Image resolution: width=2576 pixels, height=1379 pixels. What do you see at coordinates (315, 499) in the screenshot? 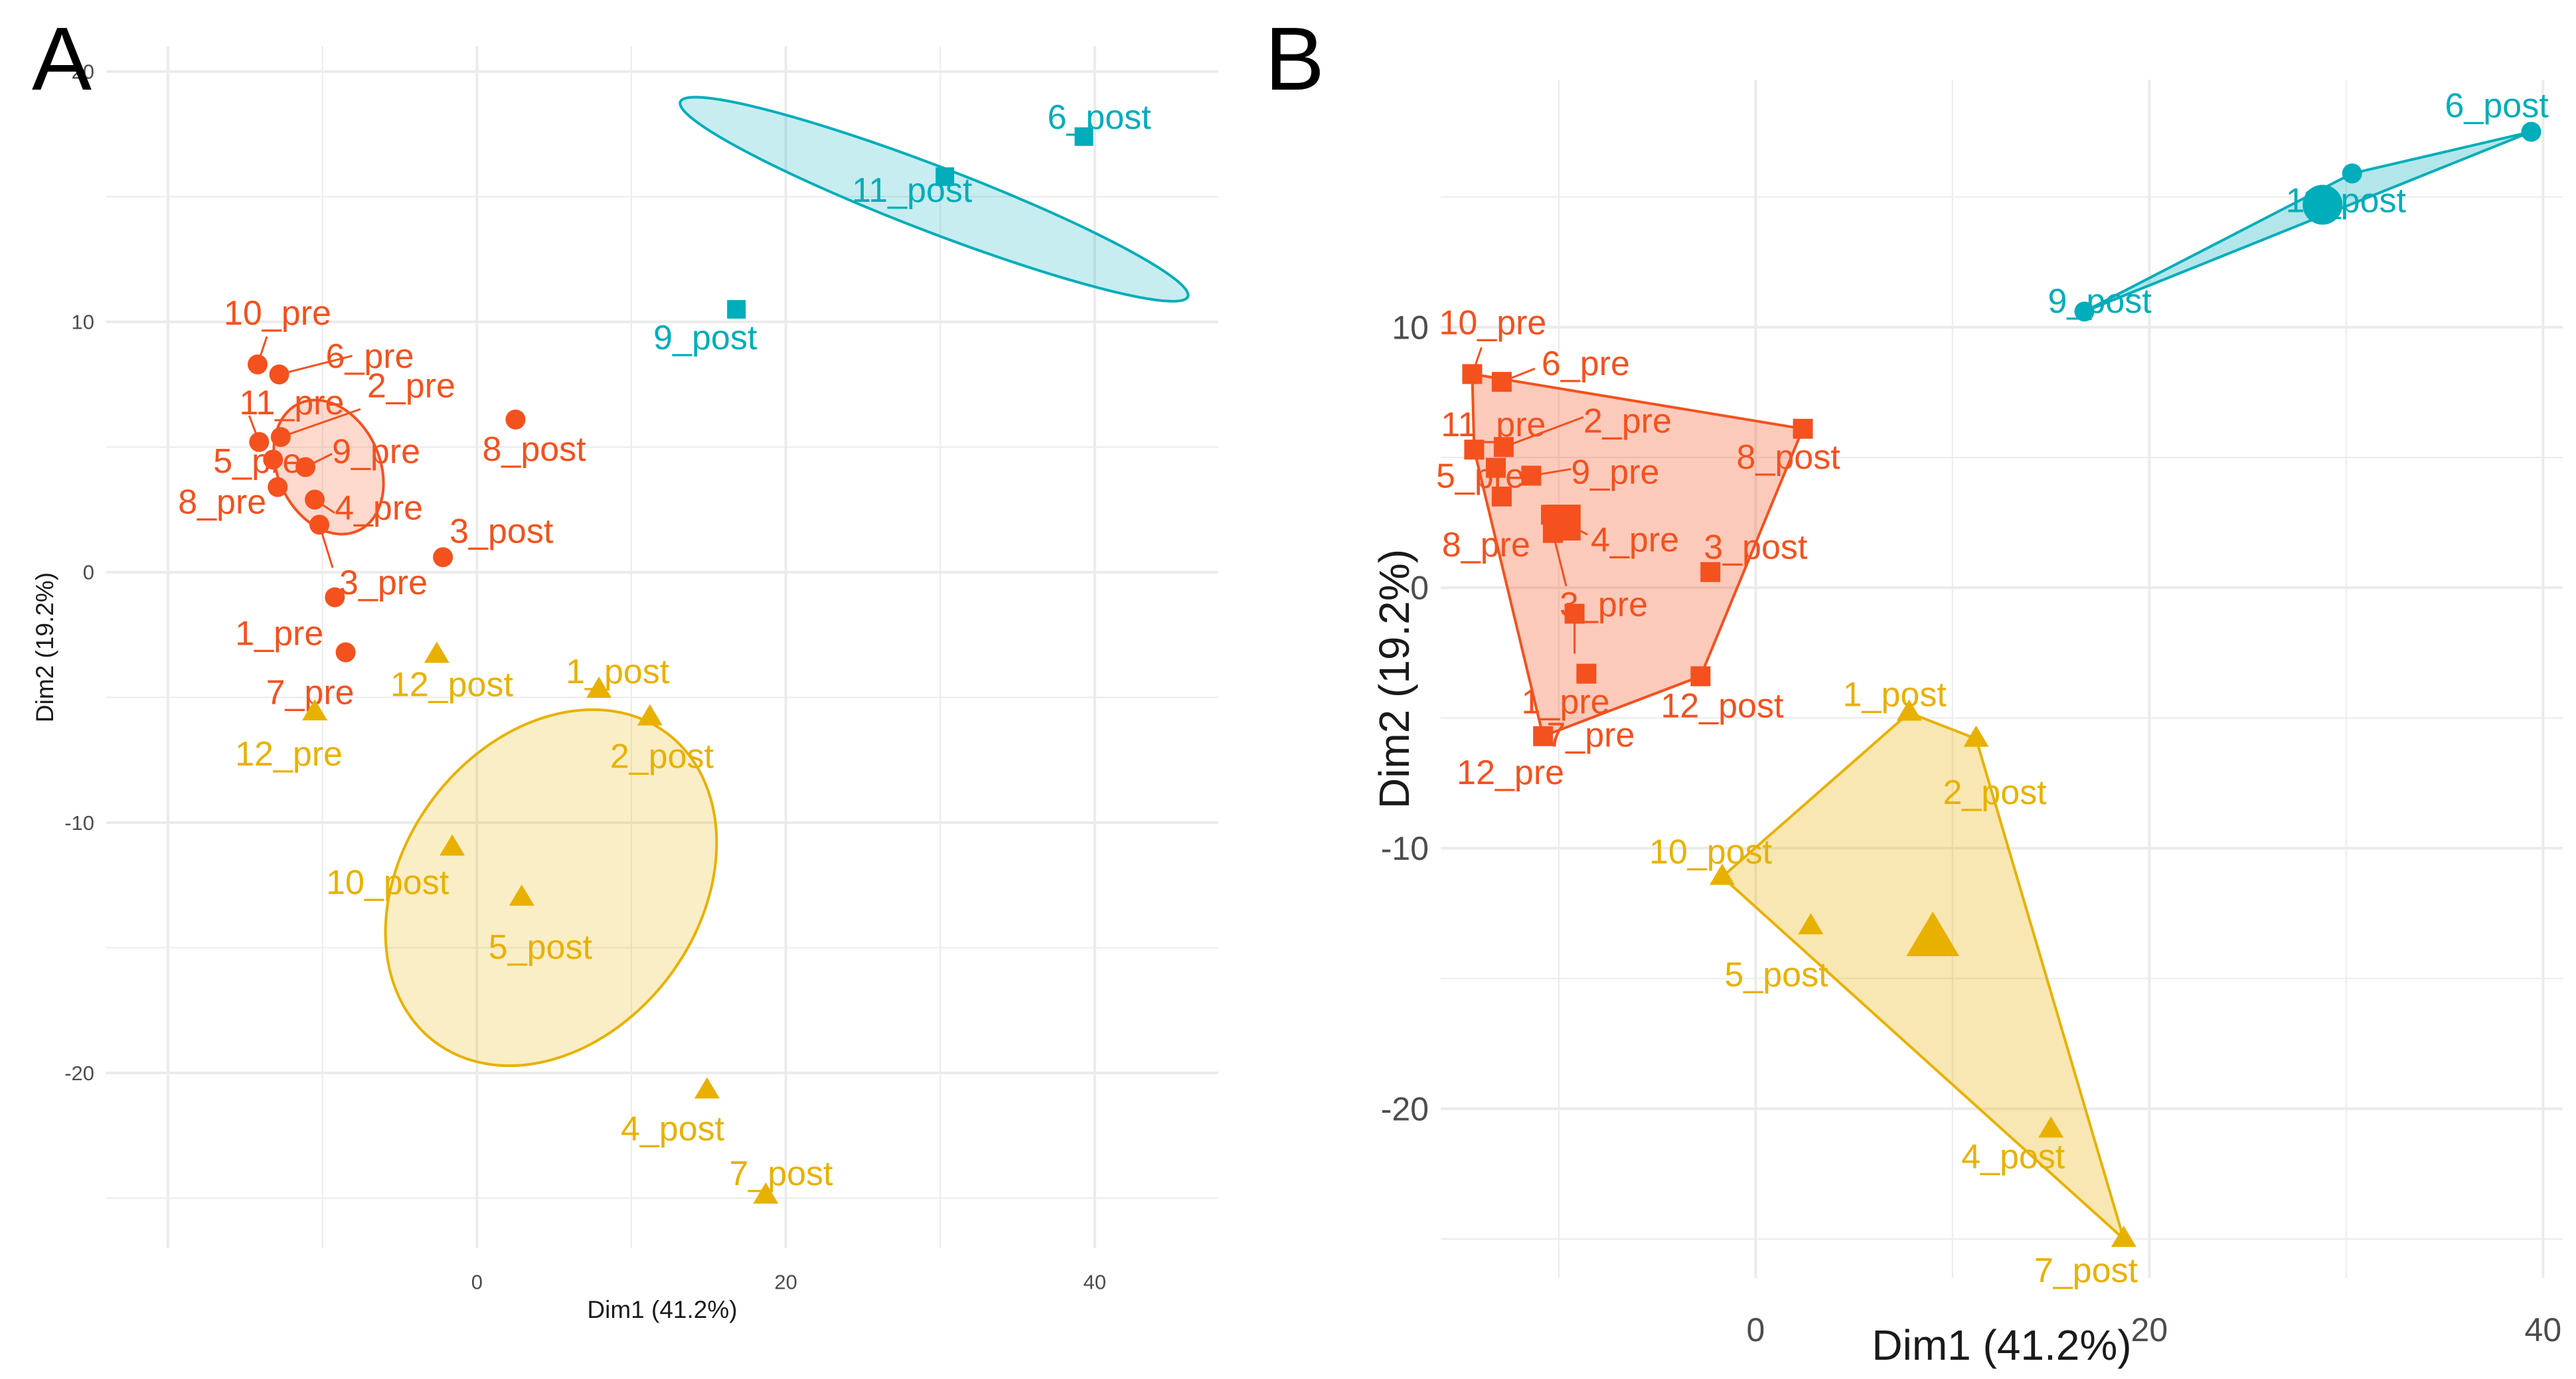
I see `point-4-pre` at bounding box center [315, 499].